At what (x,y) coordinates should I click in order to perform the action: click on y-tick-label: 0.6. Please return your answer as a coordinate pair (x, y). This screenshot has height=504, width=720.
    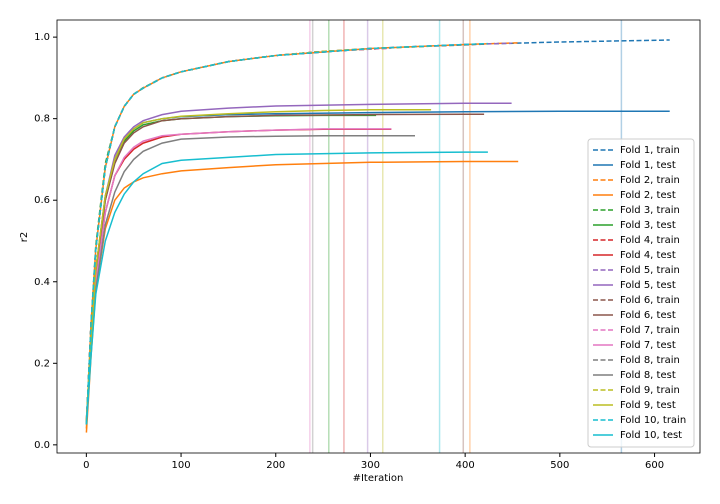
    Looking at the image, I should click on (42, 200).